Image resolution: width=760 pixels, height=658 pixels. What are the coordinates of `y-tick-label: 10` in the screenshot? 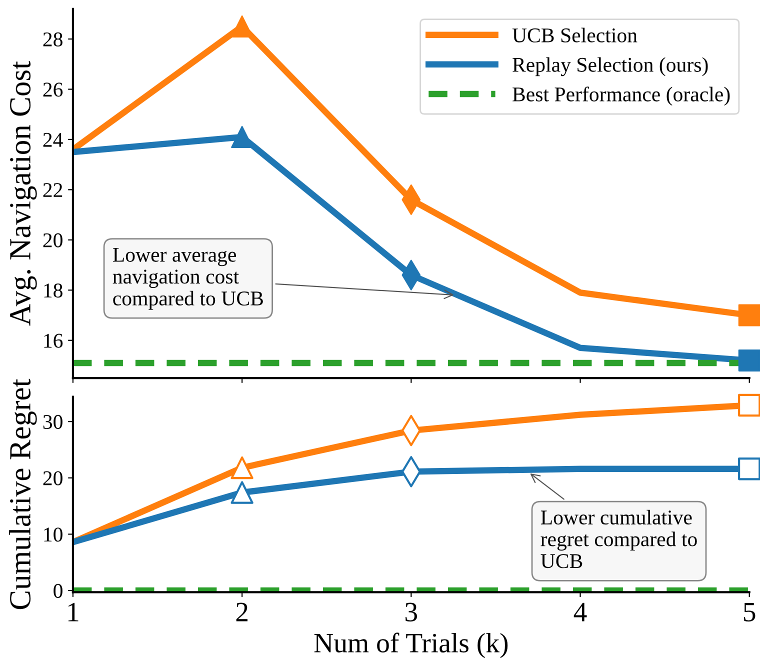 It's located at (53, 535).